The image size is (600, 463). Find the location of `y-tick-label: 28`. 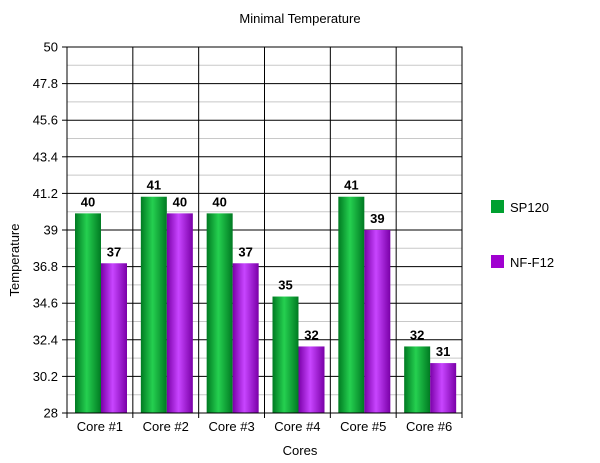

y-tick-label: 28 is located at coordinates (51, 413).